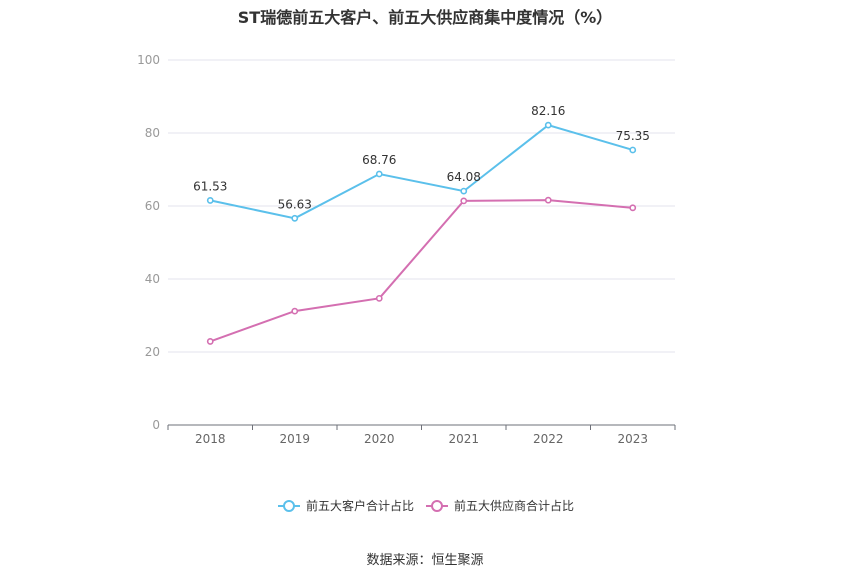 This screenshot has height=574, width=850. I want to click on y-tick-label: 80, so click(152, 133).